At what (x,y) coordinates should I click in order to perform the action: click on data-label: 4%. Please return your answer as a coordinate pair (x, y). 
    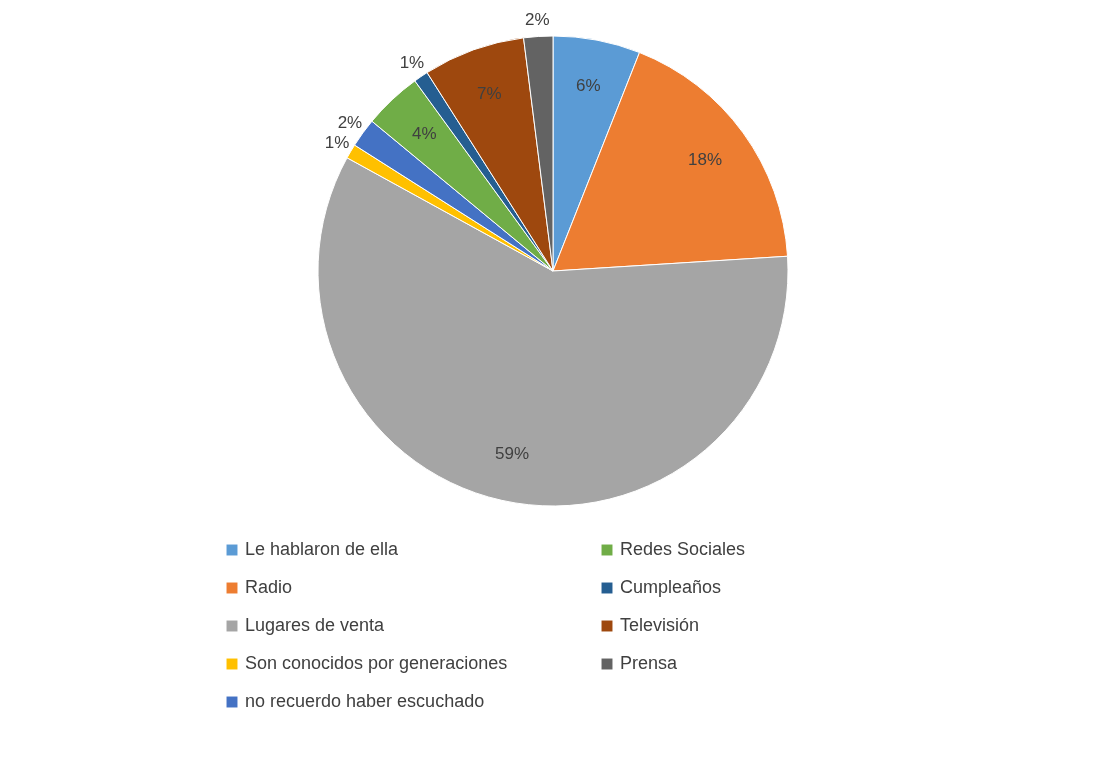
    Looking at the image, I should click on (424, 133).